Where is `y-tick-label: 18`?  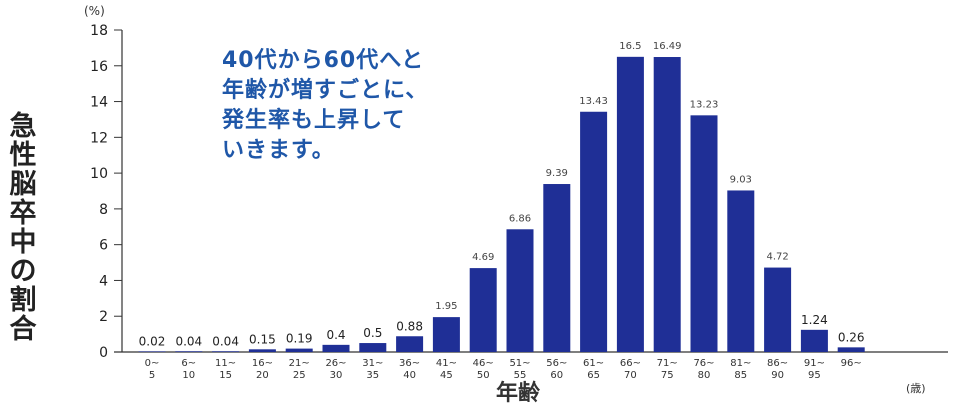
y-tick-label: 18 is located at coordinates (99, 31).